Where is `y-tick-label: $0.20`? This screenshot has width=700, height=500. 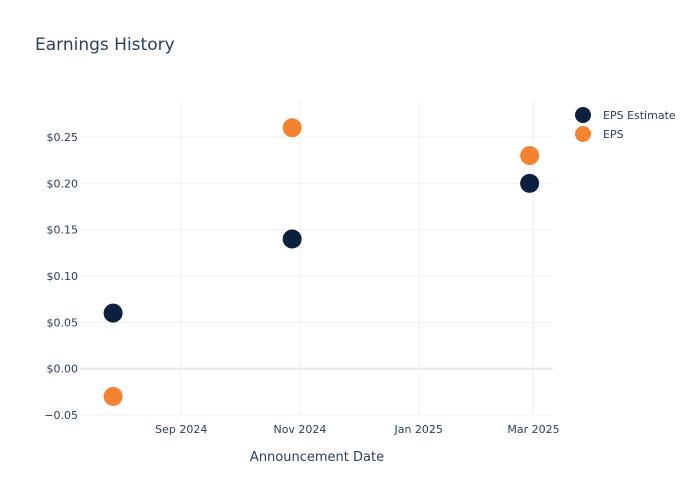
y-tick-label: $0.20 is located at coordinates (63, 183).